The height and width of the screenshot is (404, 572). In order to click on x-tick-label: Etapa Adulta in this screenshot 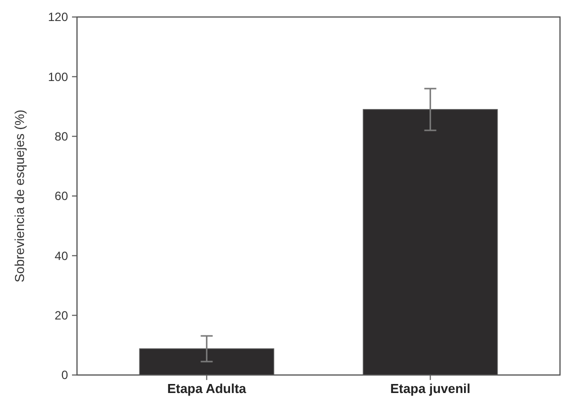, I will do `click(207, 388)`.